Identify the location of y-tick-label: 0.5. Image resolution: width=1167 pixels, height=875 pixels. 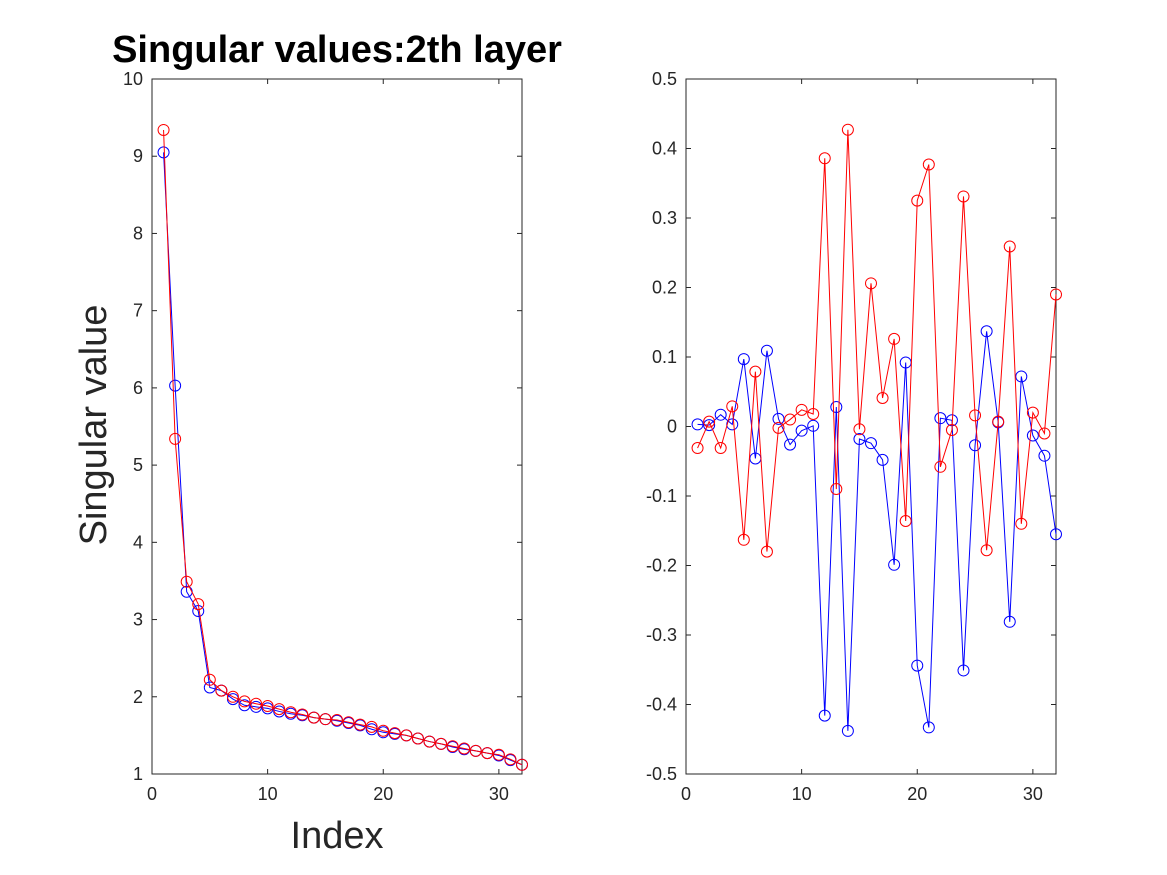
(664, 79).